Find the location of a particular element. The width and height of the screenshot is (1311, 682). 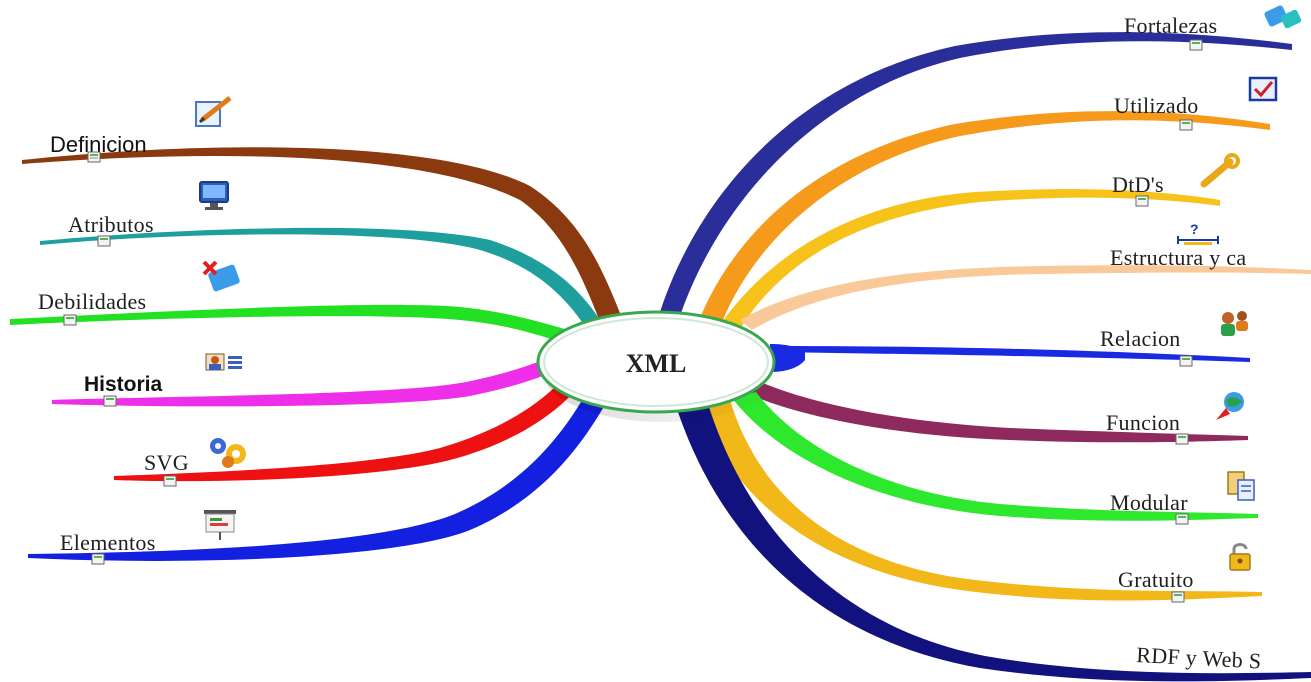

branch-label: Elementos is located at coordinates (108, 542).